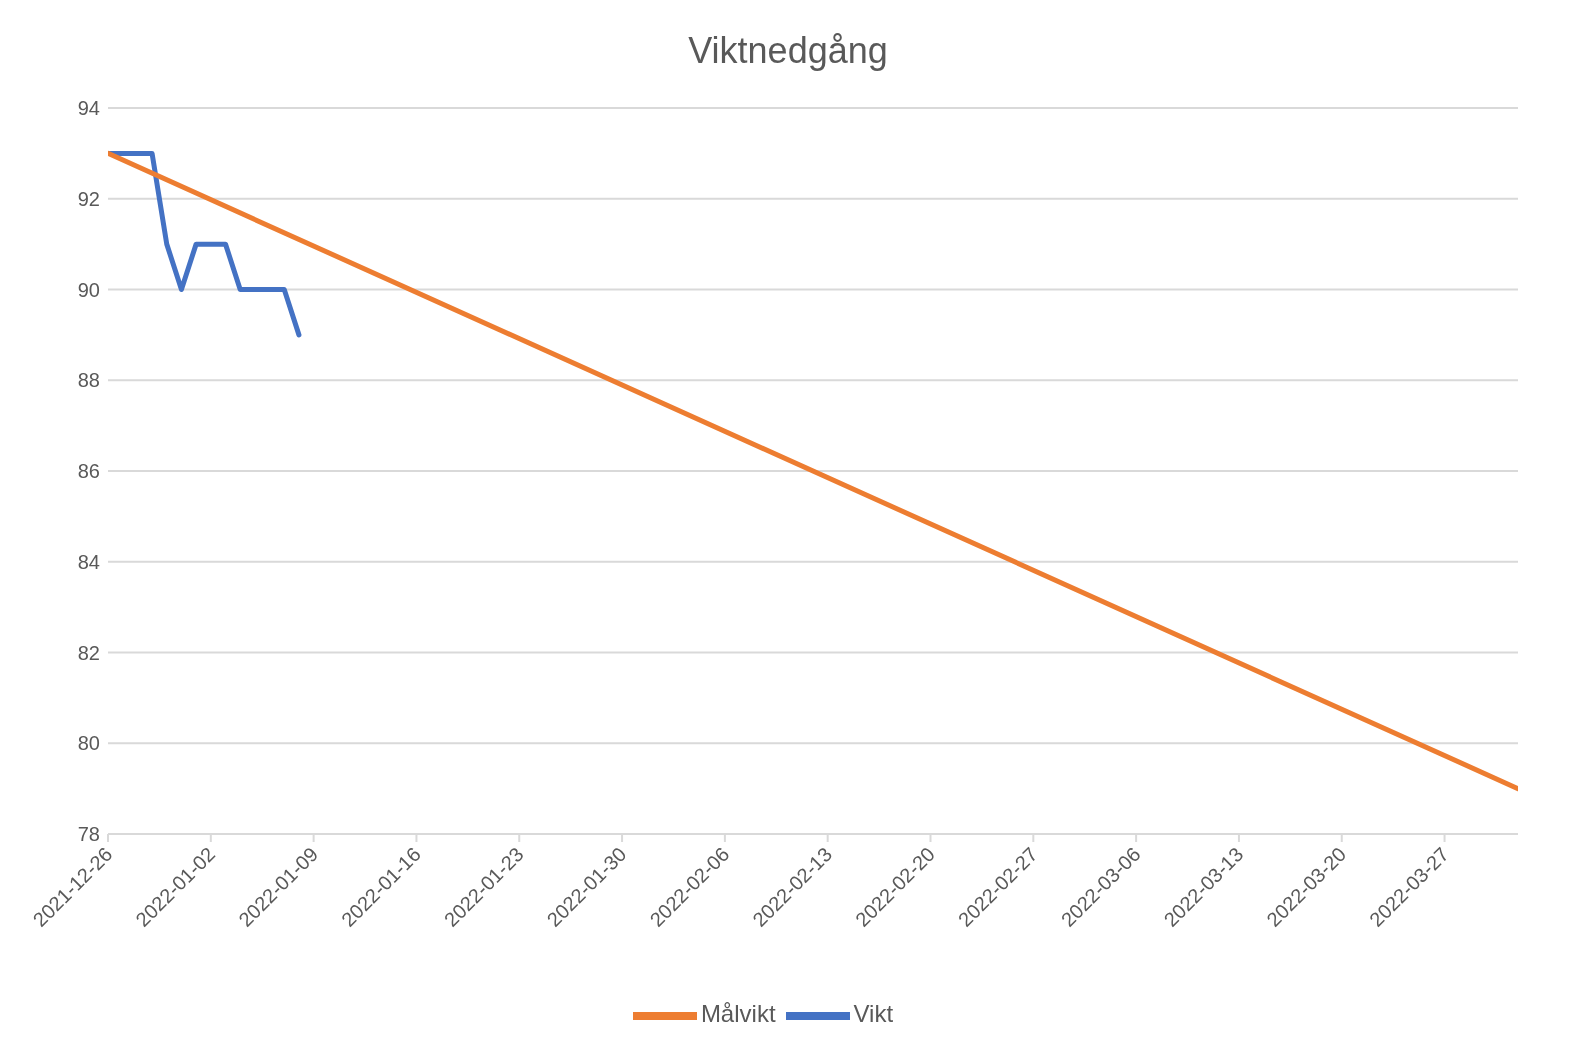  What do you see at coordinates (88, 743) in the screenshot?
I see `y-tick-label: 80` at bounding box center [88, 743].